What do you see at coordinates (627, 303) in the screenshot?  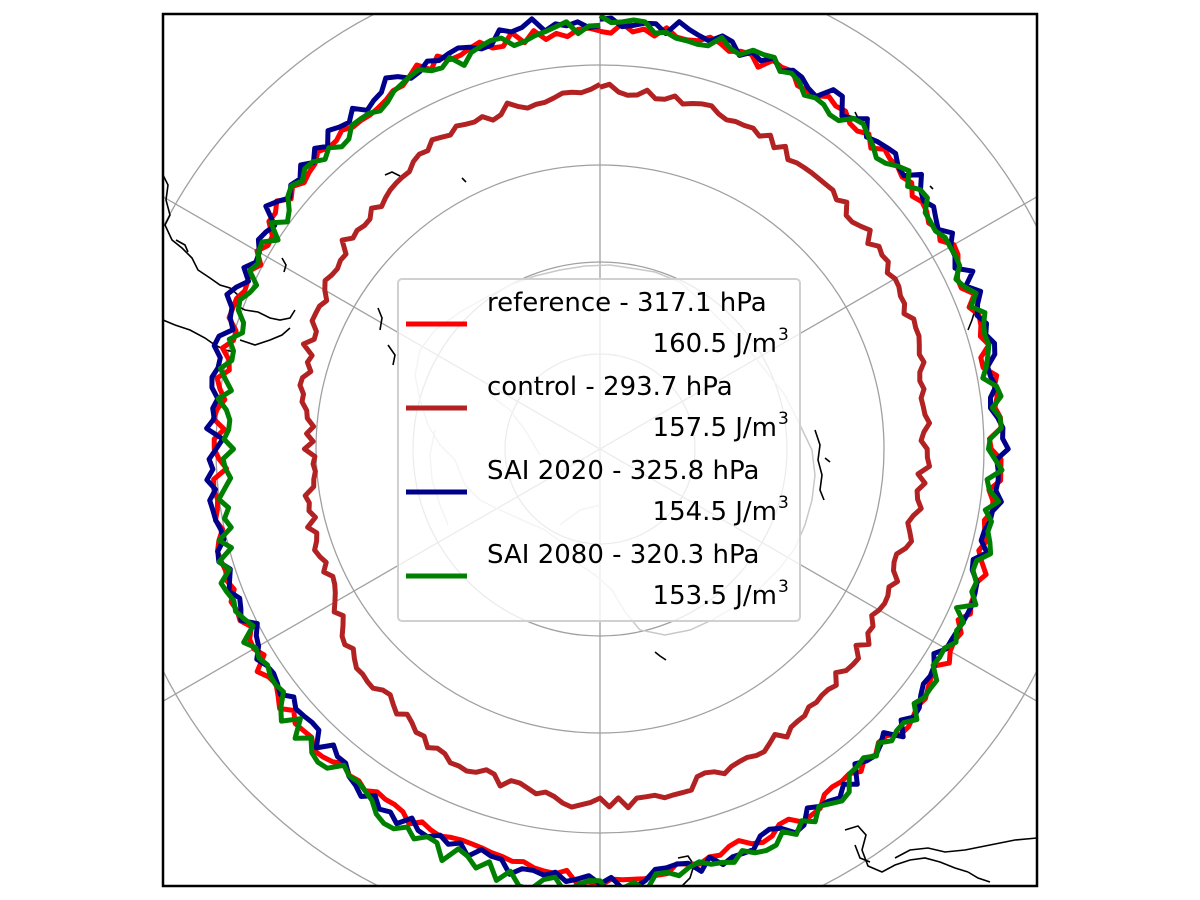 I see `legend-label: reference - 317.1 hPa` at bounding box center [627, 303].